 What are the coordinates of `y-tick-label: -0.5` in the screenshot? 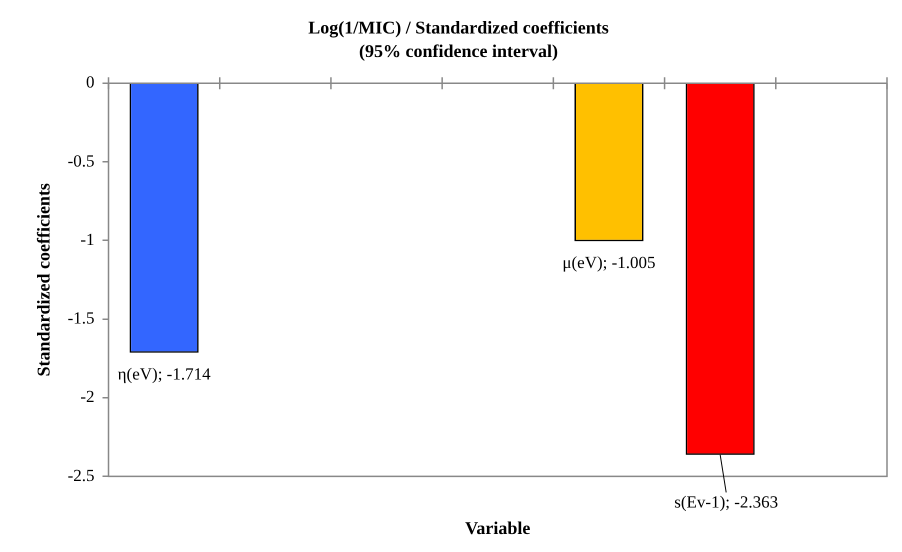 It's located at (81, 160).